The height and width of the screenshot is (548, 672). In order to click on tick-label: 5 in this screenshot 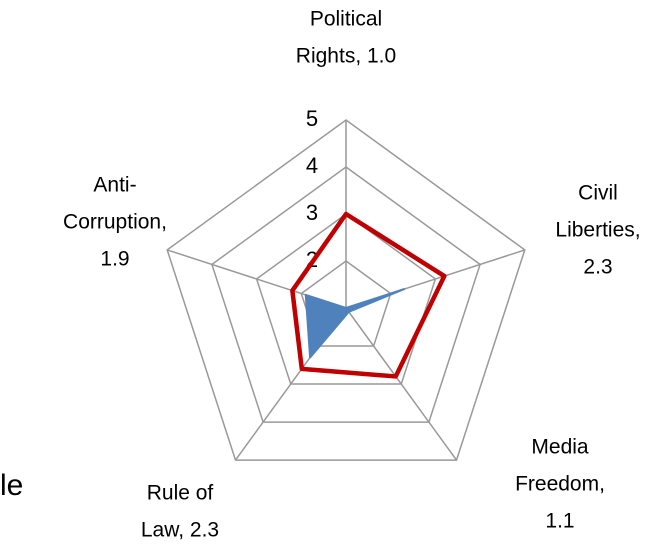, I will do `click(312, 118)`.